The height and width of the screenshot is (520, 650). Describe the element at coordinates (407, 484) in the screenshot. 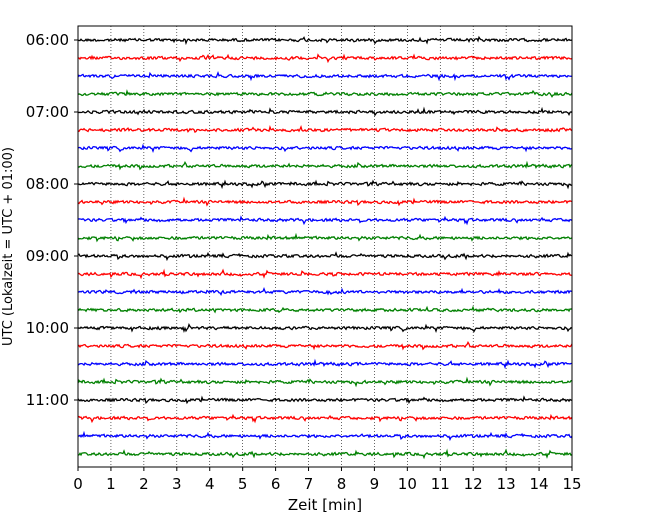

I see `x-tick-label: 10` at that location.